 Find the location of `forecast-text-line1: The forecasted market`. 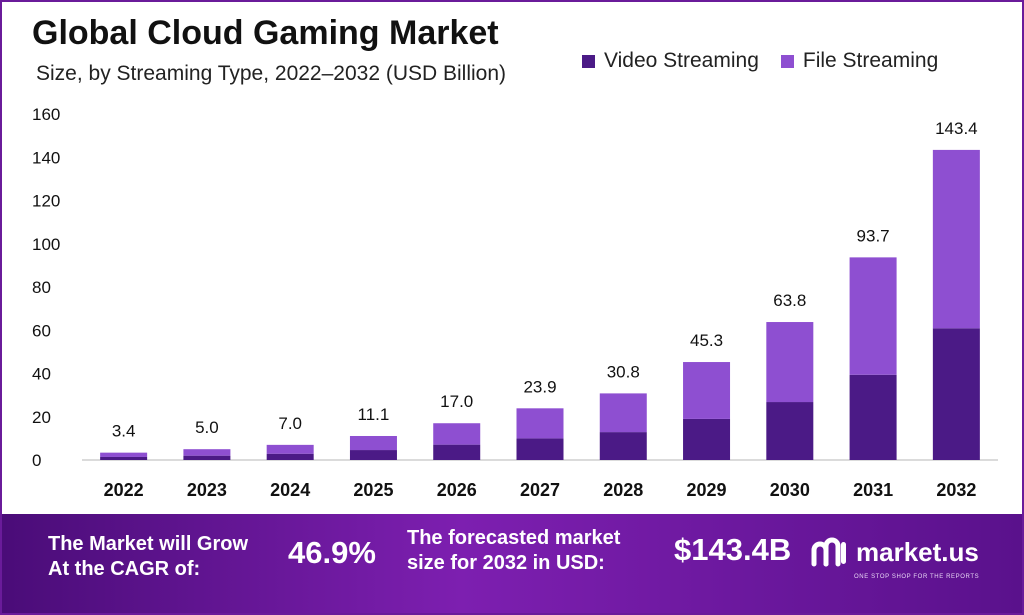

forecast-text-line1: The forecasted market is located at coordinates (514, 538).